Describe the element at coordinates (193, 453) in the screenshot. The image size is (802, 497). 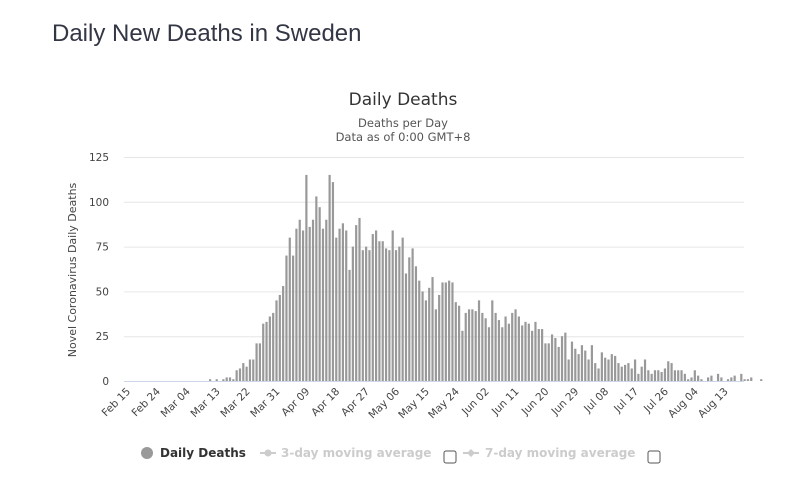
I see `legend-item-daily-deaths: Daily Deaths` at that location.